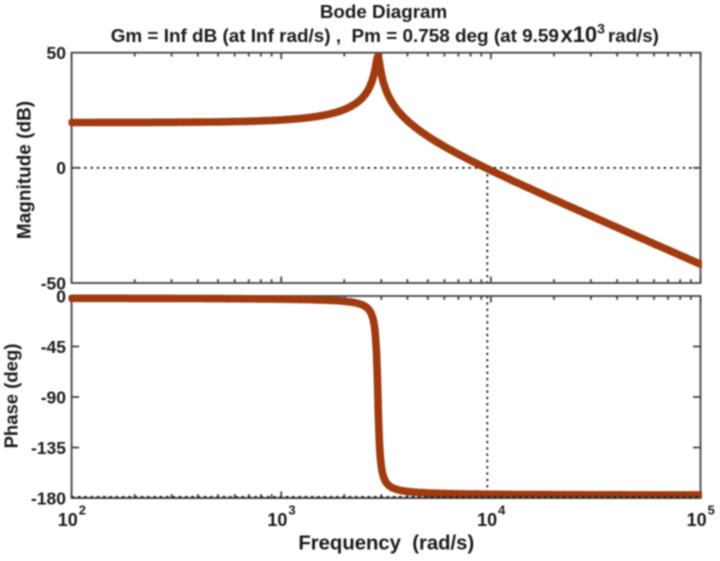 The width and height of the screenshot is (720, 561). Describe the element at coordinates (11, 396) in the screenshot. I see `svg-text: Phase (deg)` at that location.